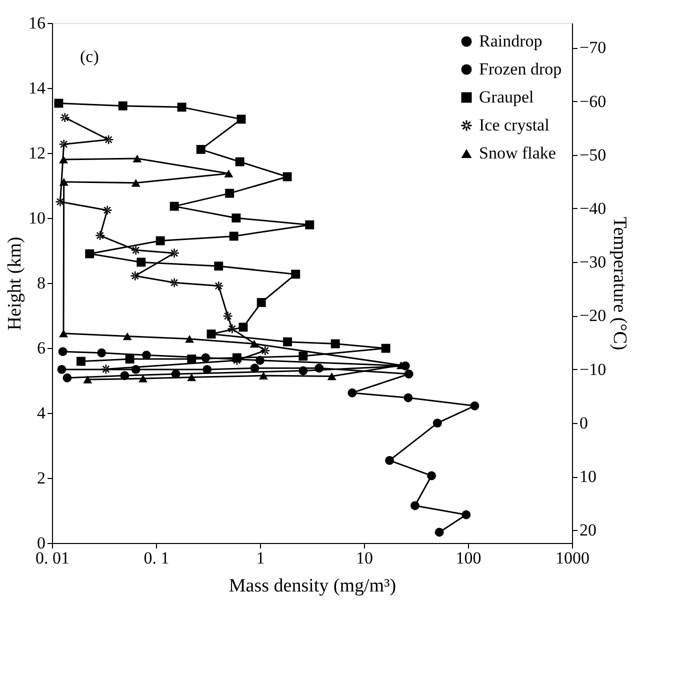 Image resolution: width=695 pixels, height=675 pixels. What do you see at coordinates (517, 153) in the screenshot?
I see `legend-label: Snow flake` at bounding box center [517, 153].